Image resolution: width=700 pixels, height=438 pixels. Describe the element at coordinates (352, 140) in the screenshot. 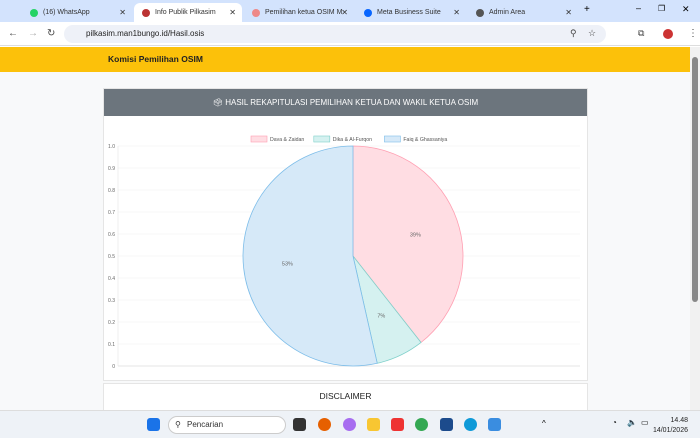

I see `legend-label: Dika & Al-Furqon` at that location.